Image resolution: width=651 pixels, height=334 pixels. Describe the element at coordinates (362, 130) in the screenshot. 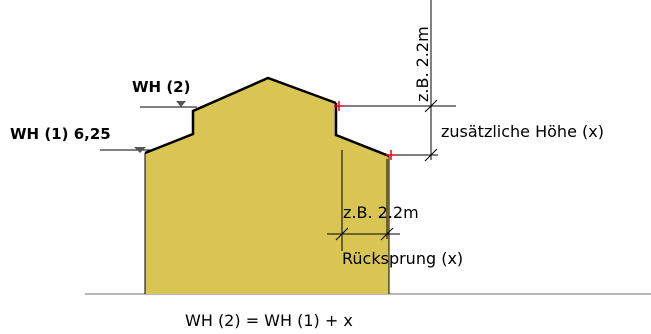

I see `roof-step-outline` at that location.